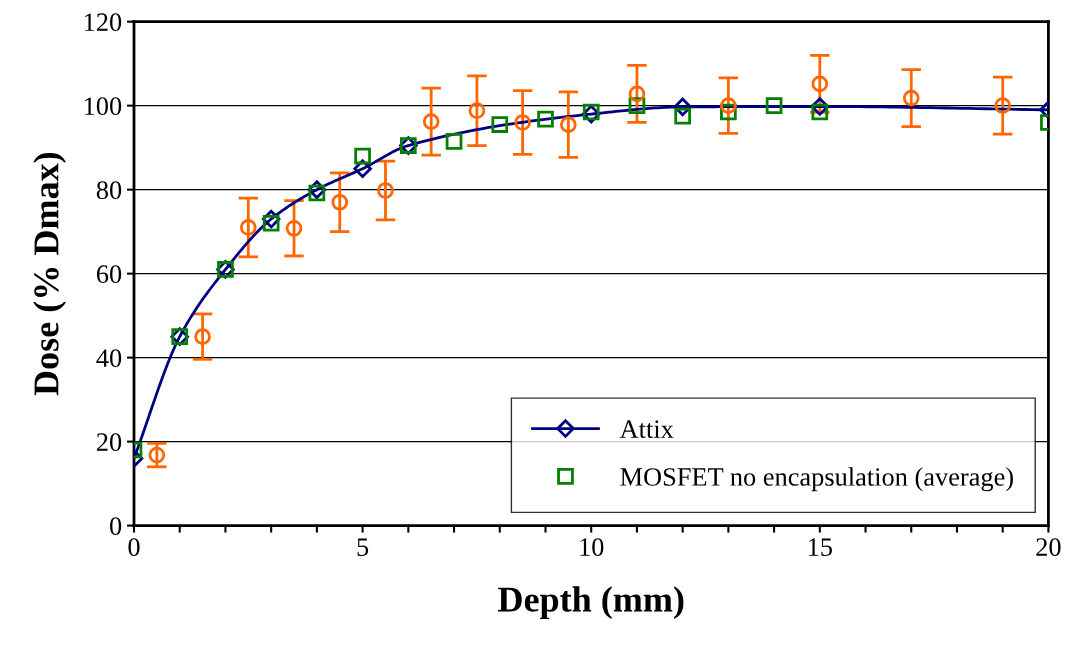  Describe the element at coordinates (820, 547) in the screenshot. I see `x-tick-label: 15` at that location.